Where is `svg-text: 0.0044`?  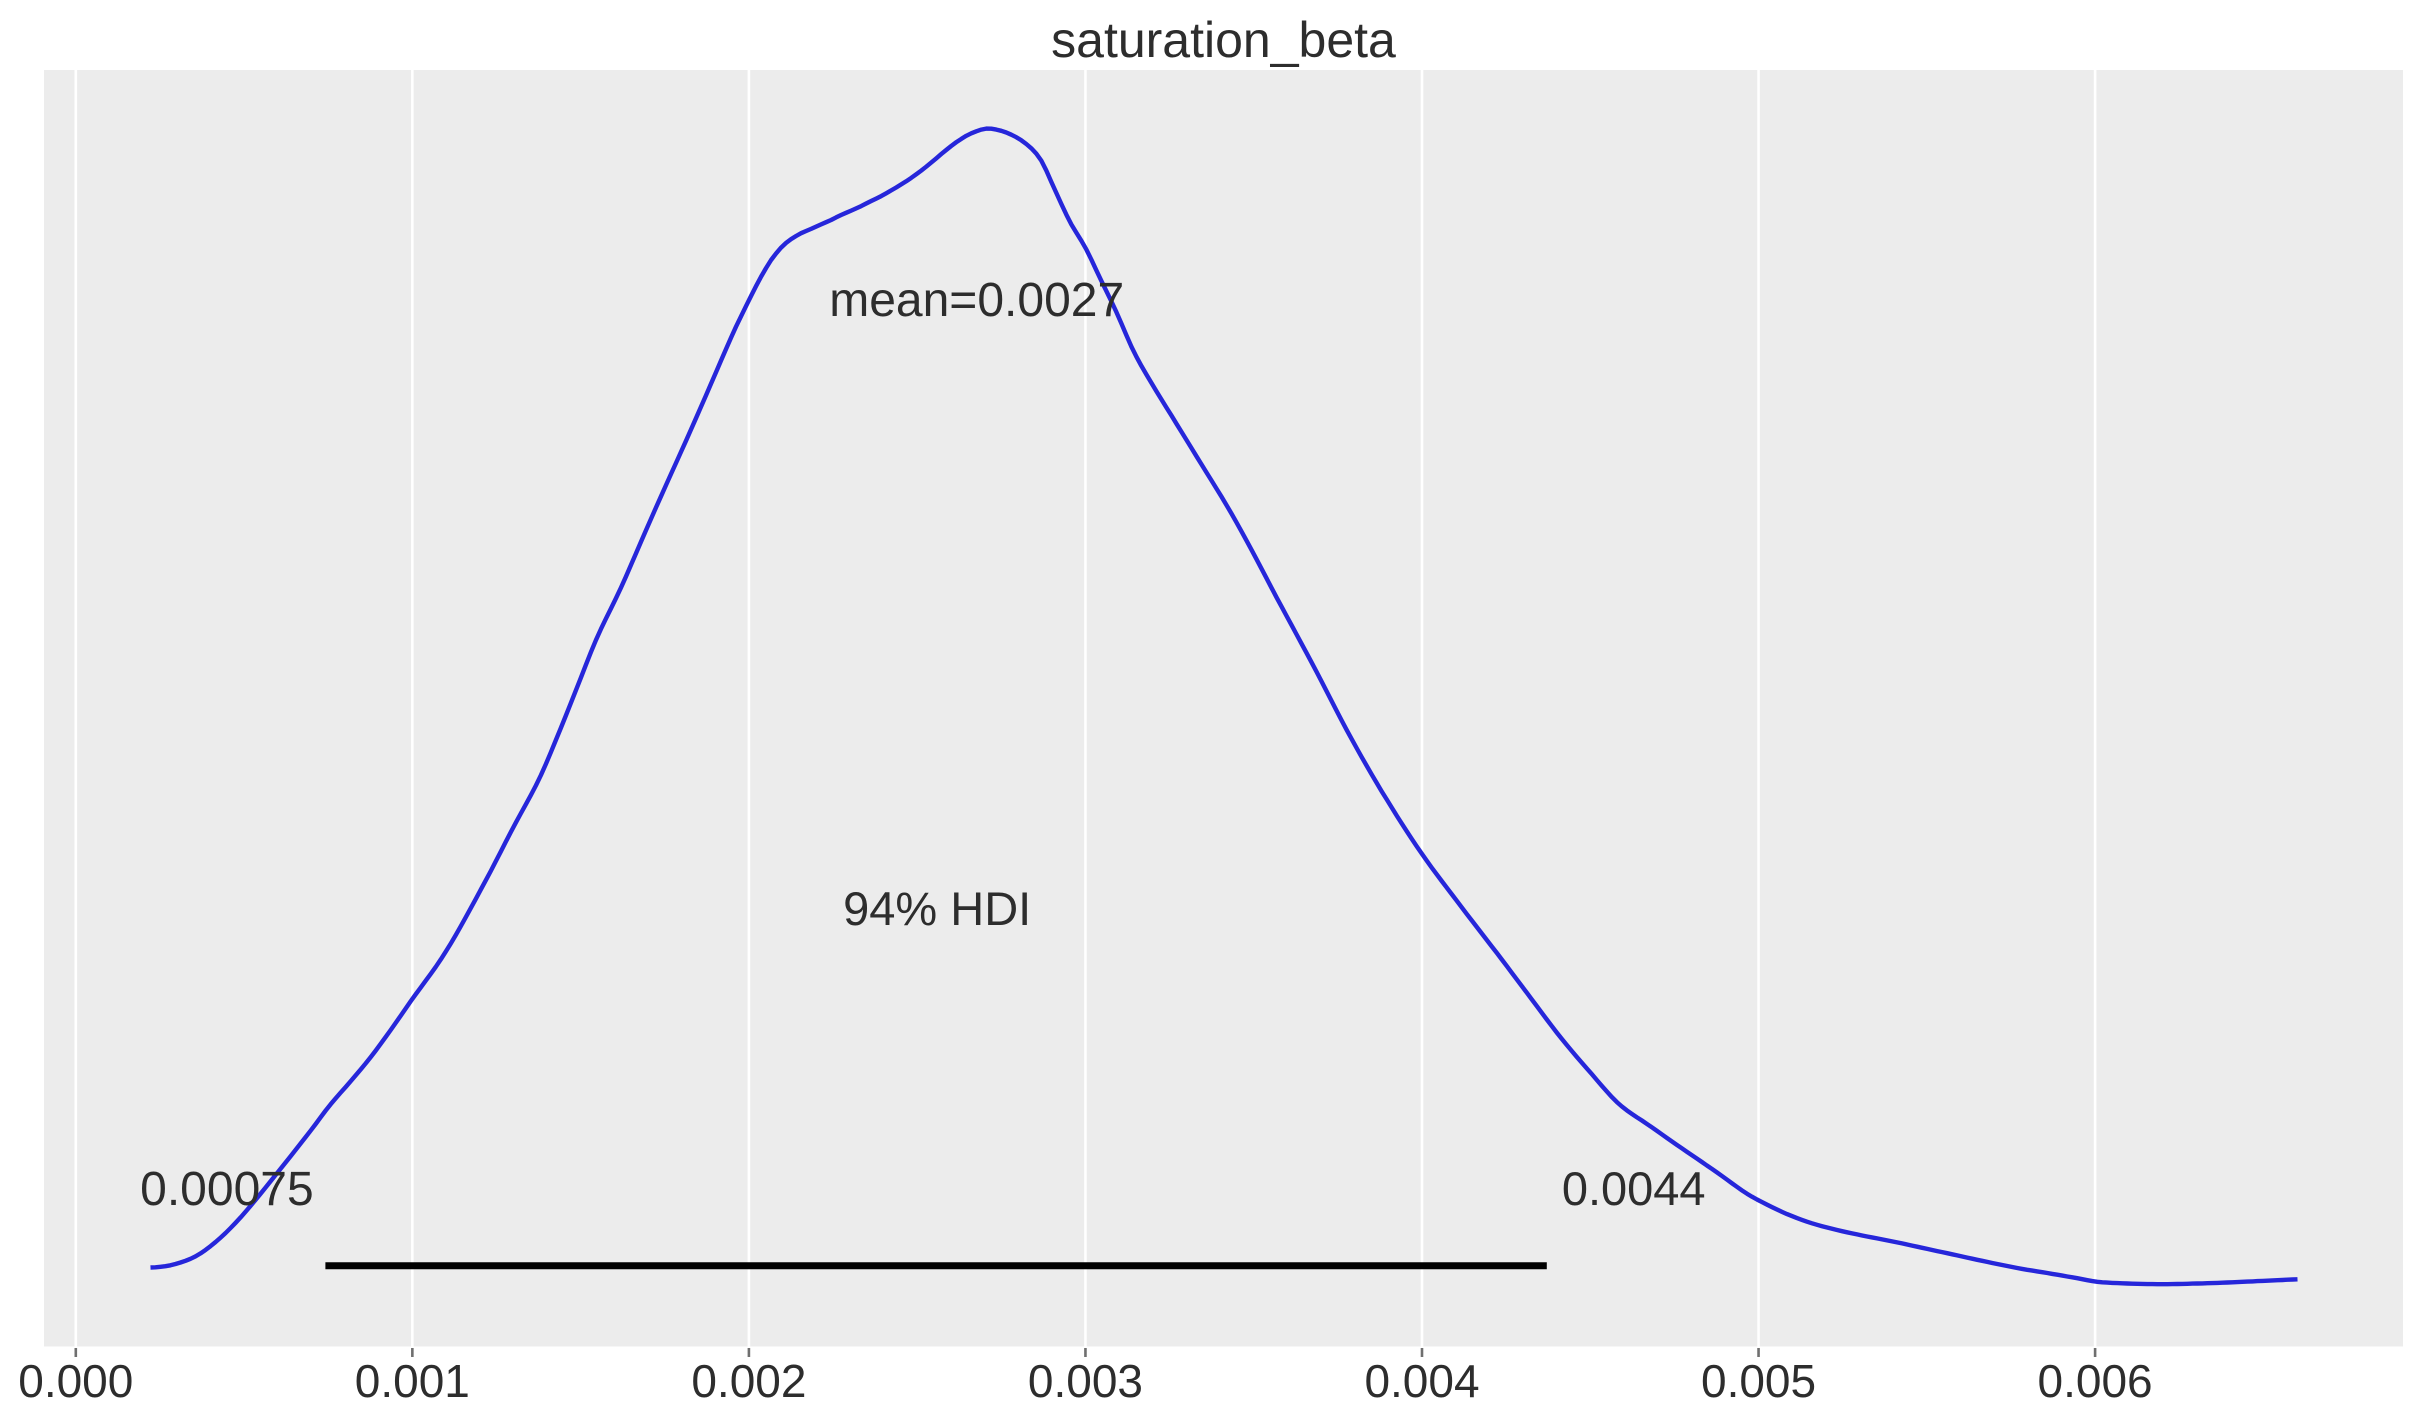 svg-text: 0.0044 is located at coordinates (1634, 1188).